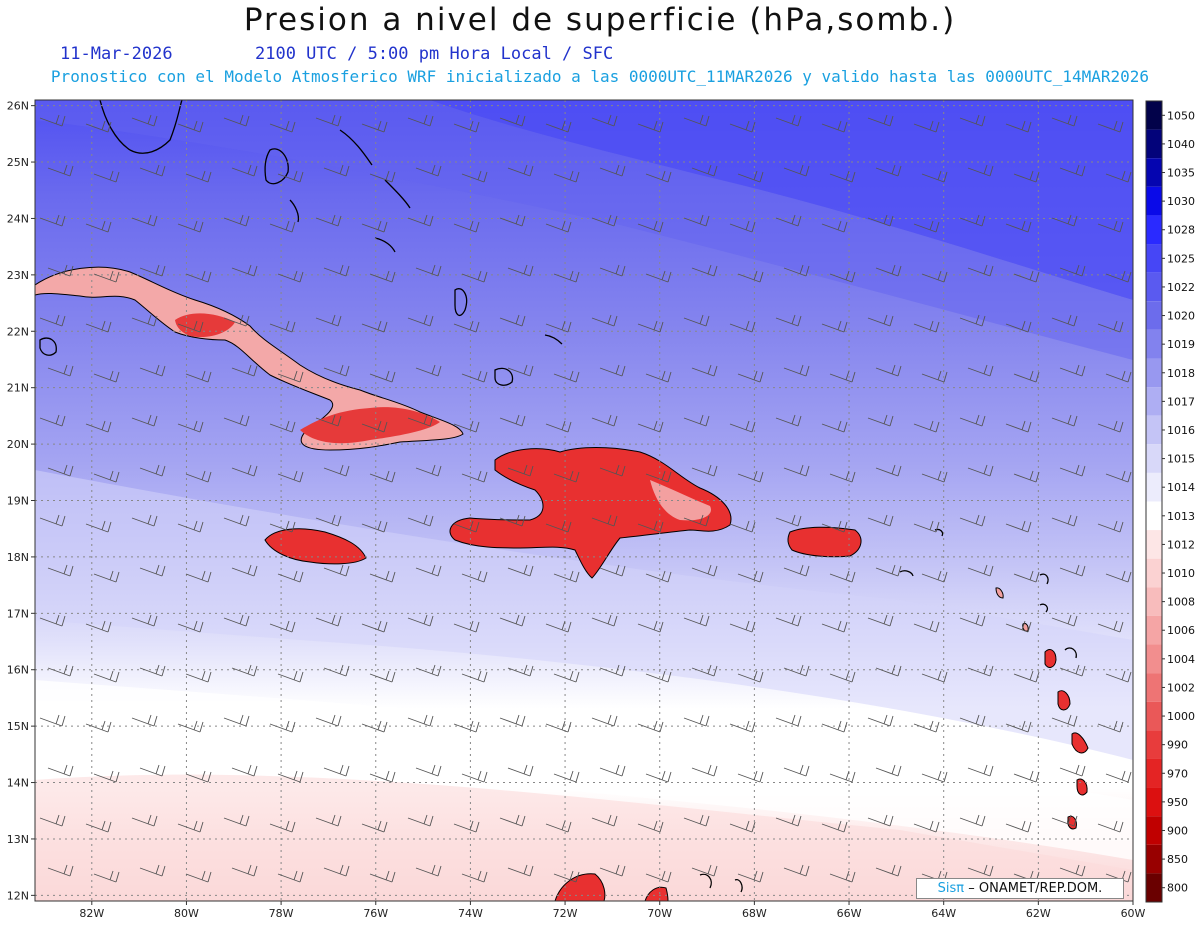 The width and height of the screenshot is (1200, 927). Describe the element at coordinates (1181, 459) in the screenshot. I see `colorbar-label: 1015` at that location.